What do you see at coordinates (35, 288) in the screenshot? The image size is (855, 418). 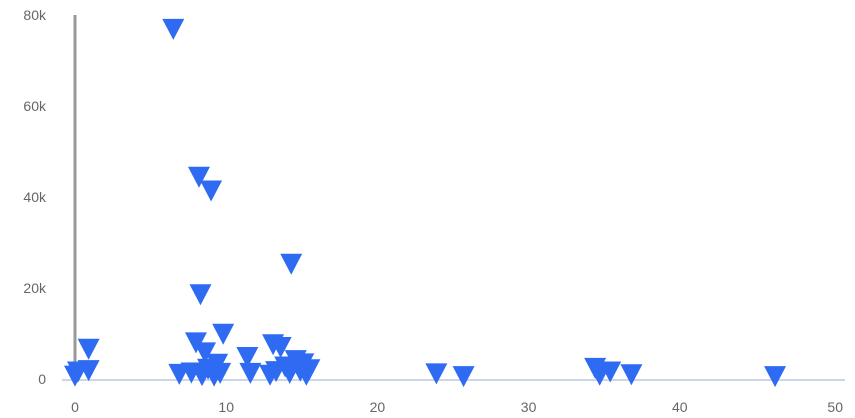 I see `y-tick-label: 20k` at bounding box center [35, 288].